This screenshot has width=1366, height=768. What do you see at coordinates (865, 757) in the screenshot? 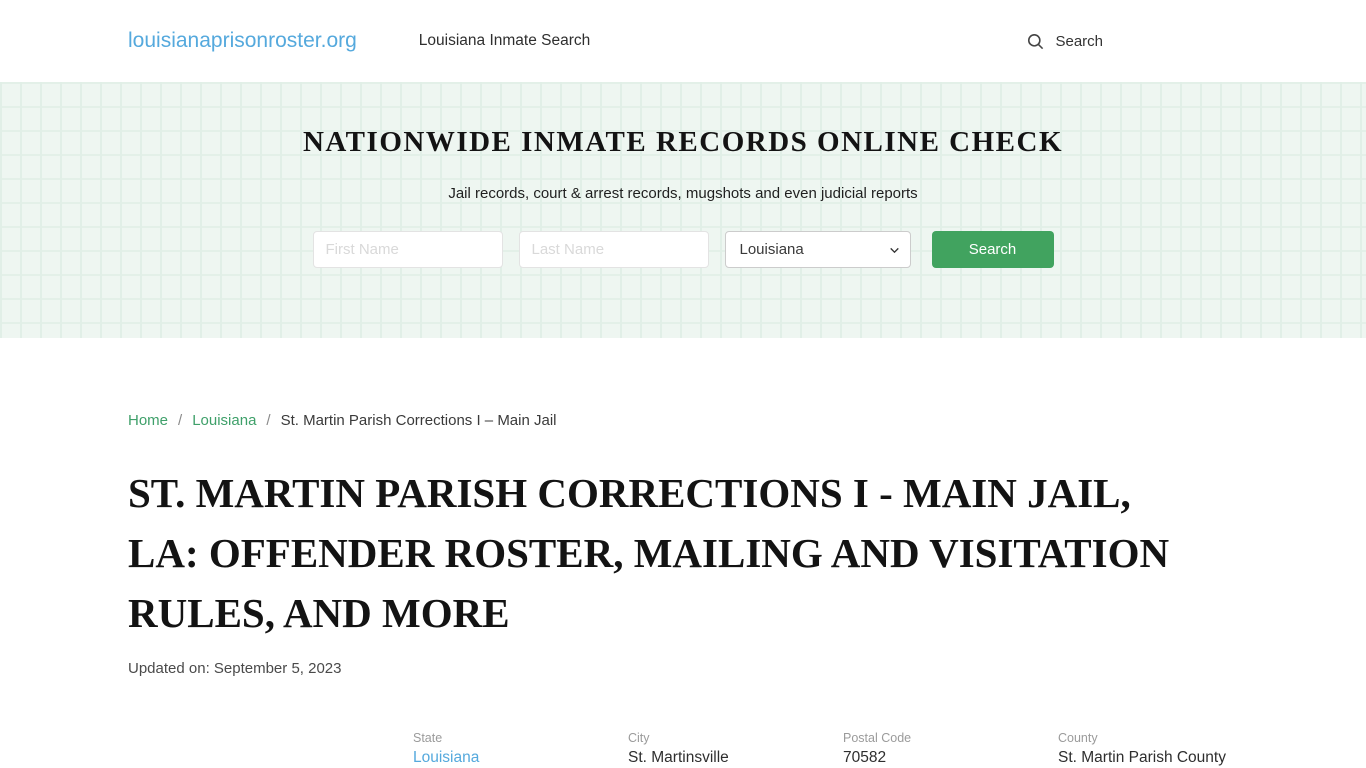
I see `info-value: 70582` at bounding box center [865, 757].